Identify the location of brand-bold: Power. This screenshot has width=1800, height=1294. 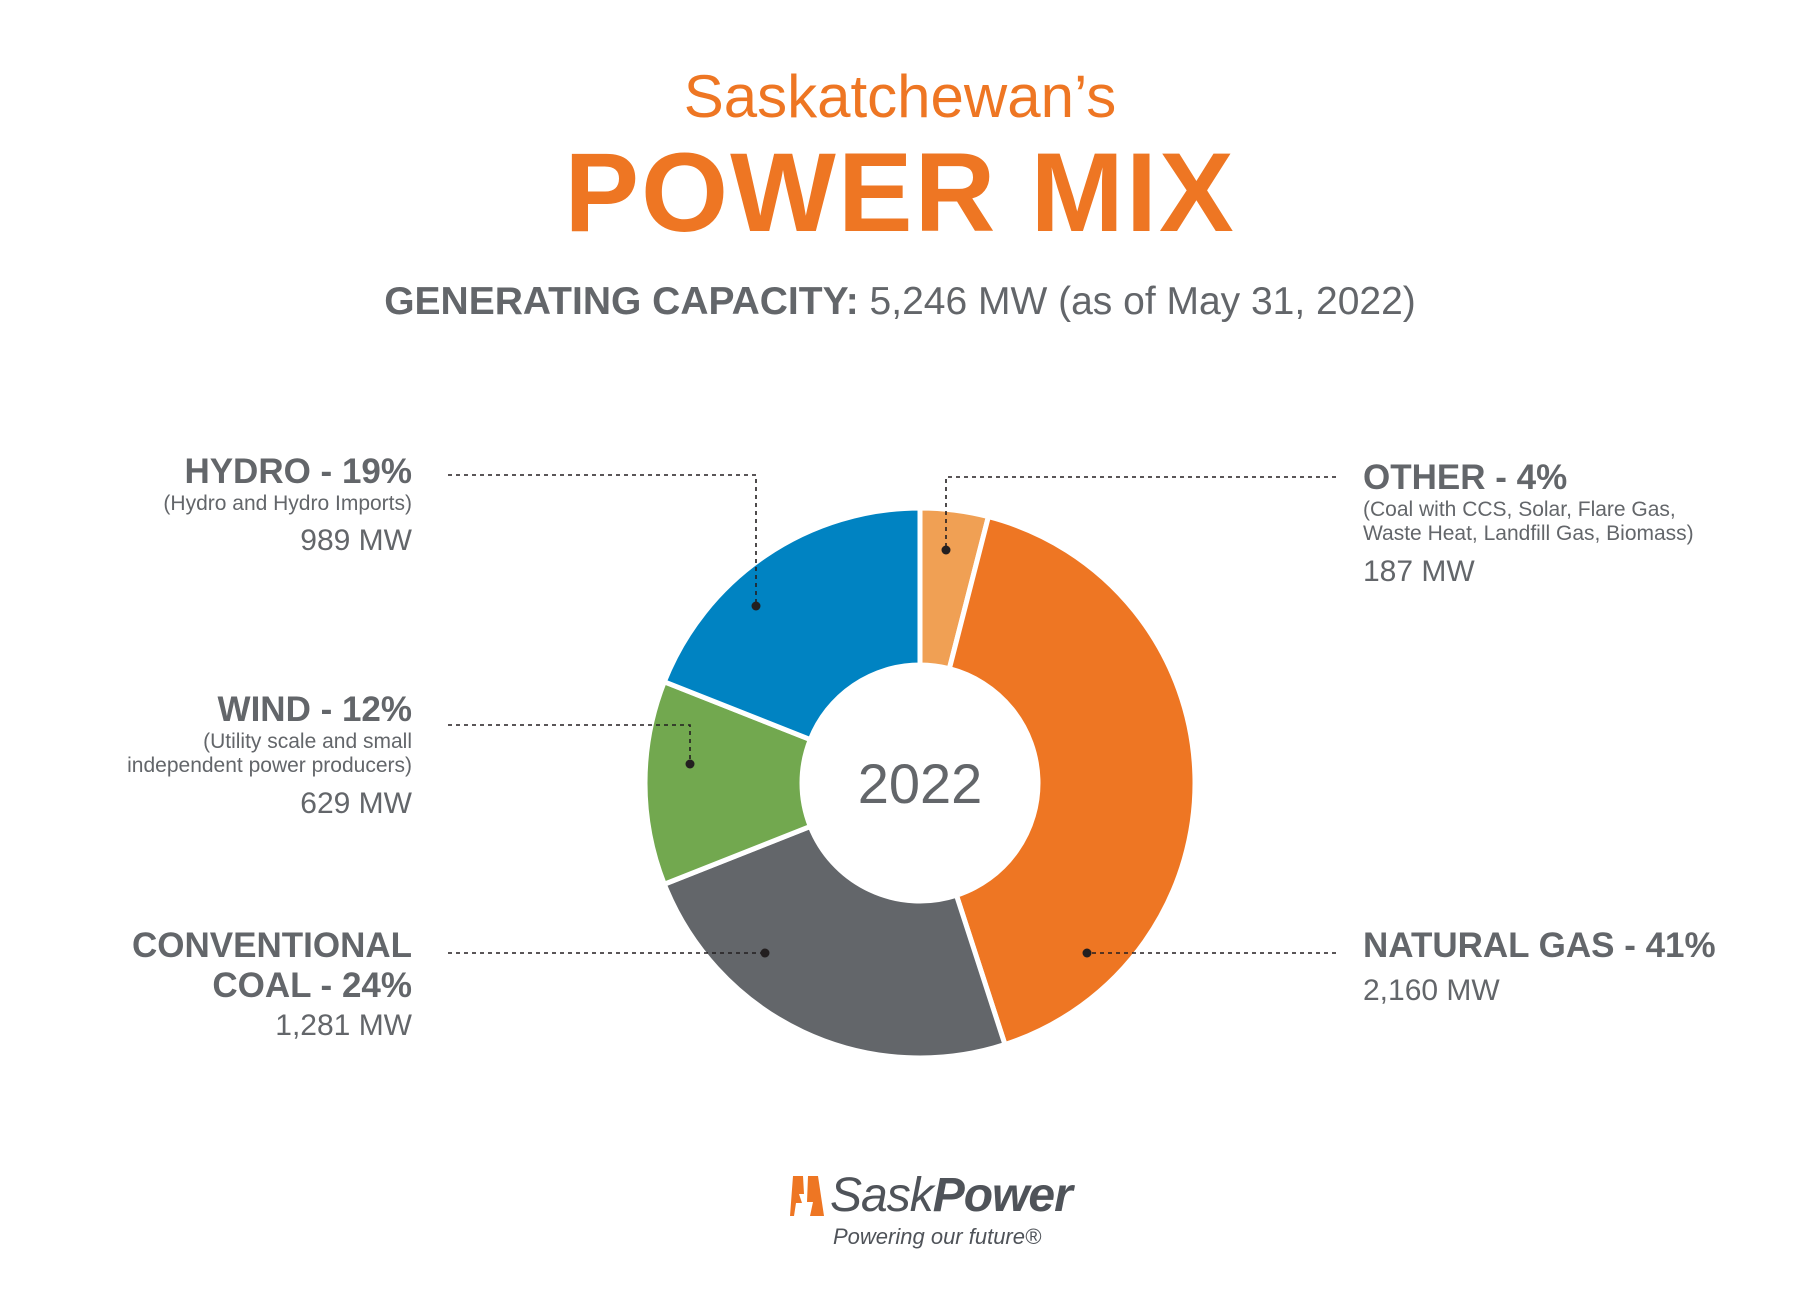
(1002, 1195).